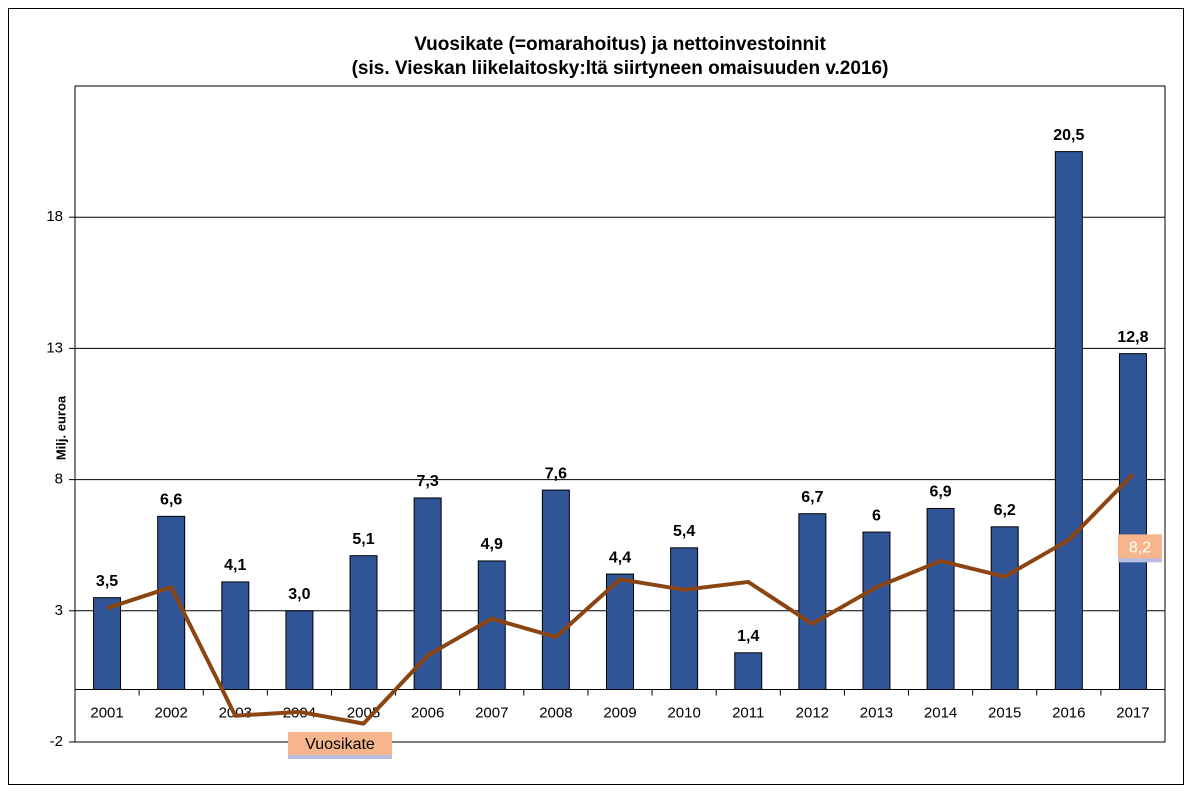  I want to click on value-label: 12,8, so click(1132, 337).